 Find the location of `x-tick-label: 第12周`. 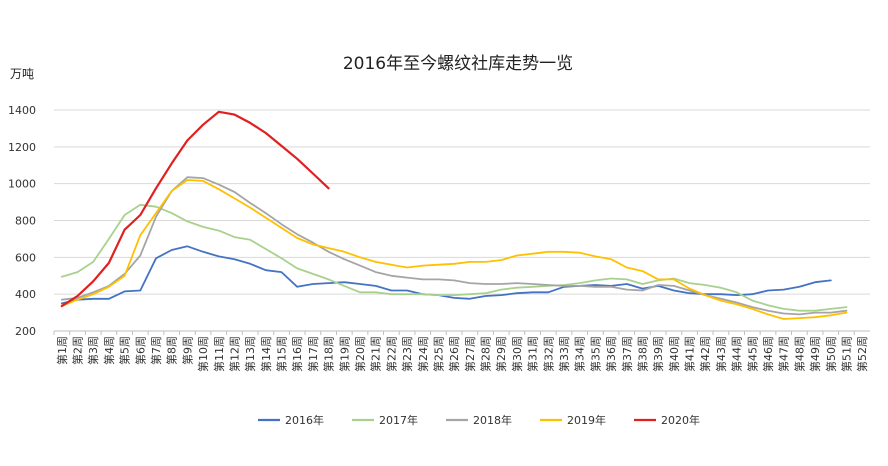

x-tick-label: 第12周 is located at coordinates (234, 354).